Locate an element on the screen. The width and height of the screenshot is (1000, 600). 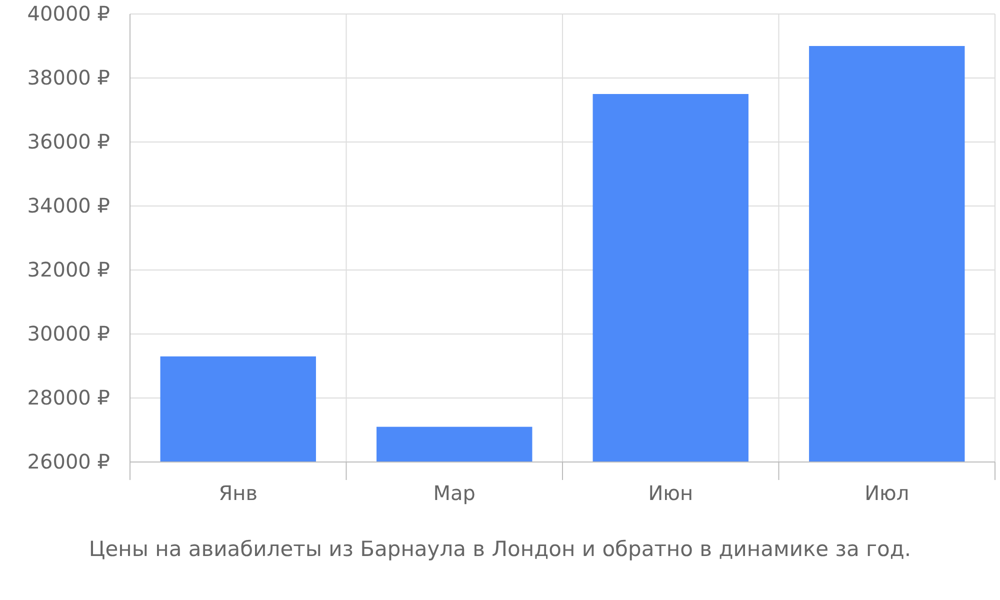
y-tick-label: 36000 ₽ is located at coordinates (68, 141).